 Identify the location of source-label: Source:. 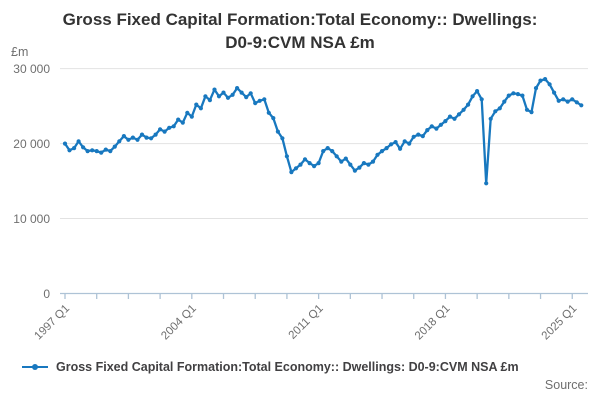
(566, 385).